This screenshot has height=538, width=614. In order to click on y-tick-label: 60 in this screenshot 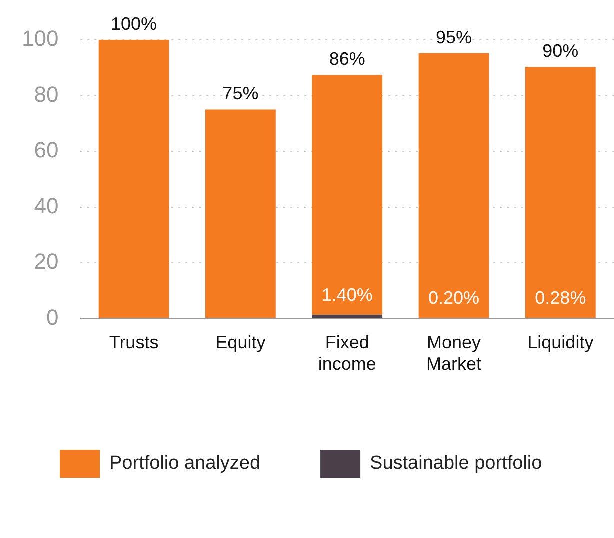, I will do `click(46, 150)`.